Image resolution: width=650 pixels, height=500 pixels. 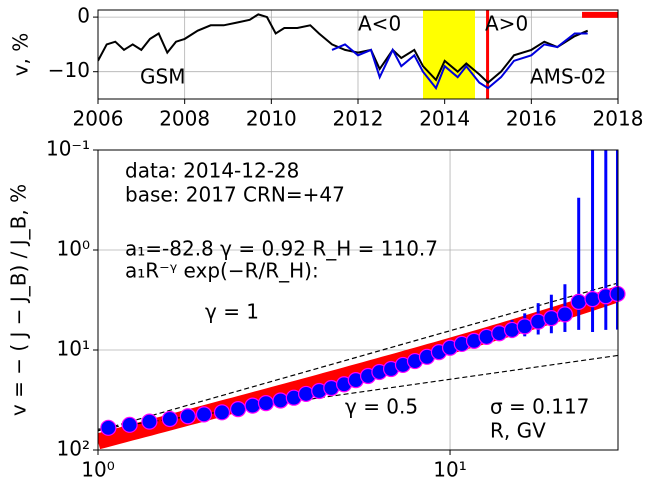 I want to click on y-tick-label: 10¹, so click(x=73, y=349).